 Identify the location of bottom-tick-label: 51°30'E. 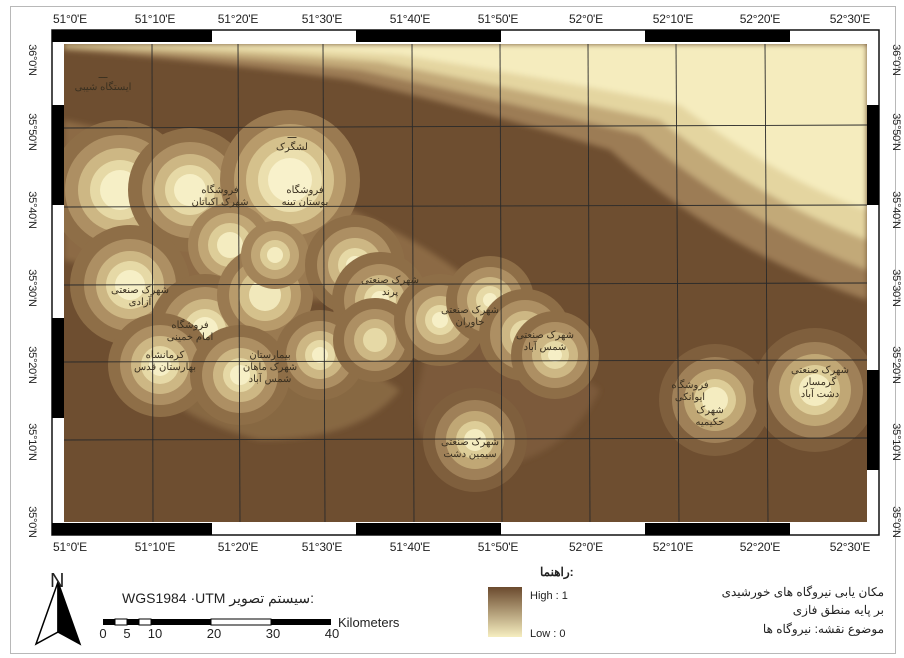
(322, 547).